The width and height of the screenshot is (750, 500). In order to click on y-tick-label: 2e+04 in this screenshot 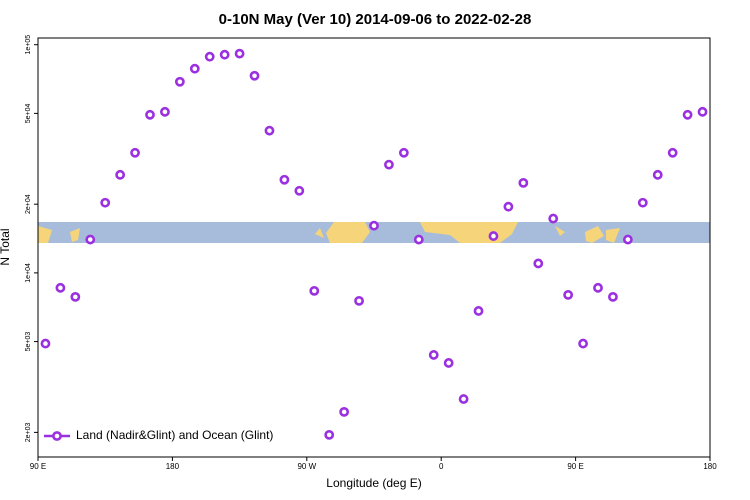, I will do `click(28, 204)`.